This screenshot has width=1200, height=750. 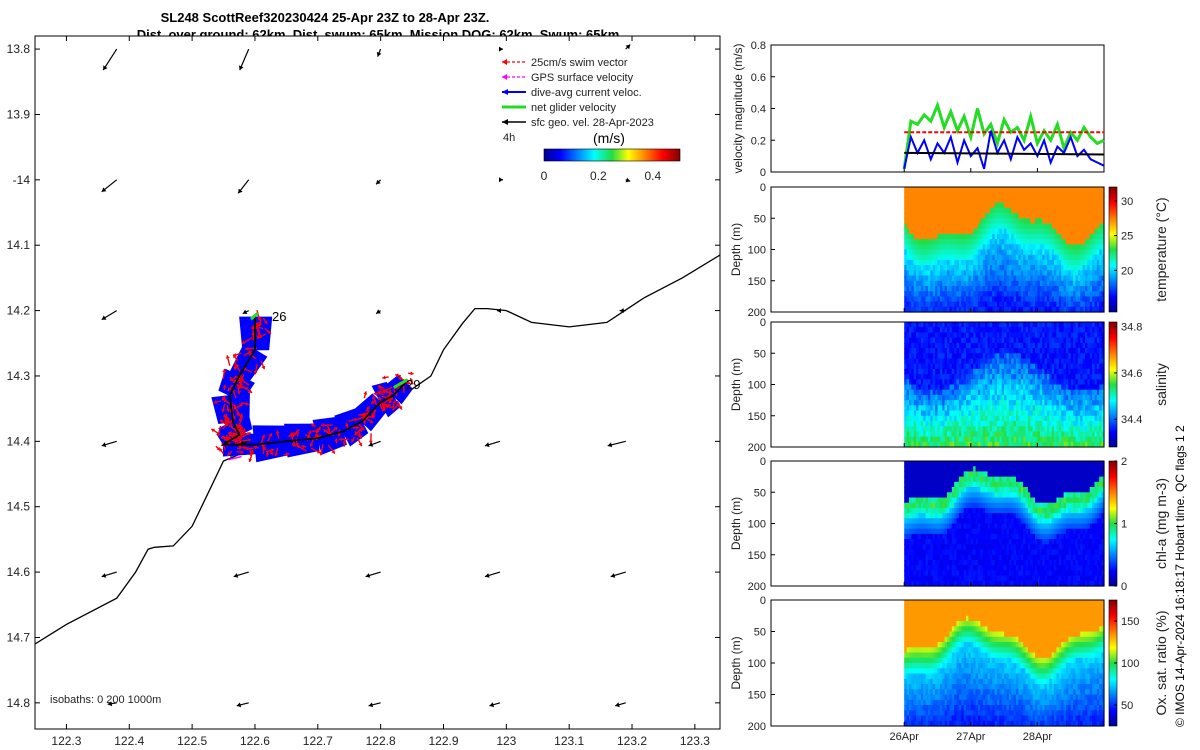 What do you see at coordinates (1127, 237) in the screenshot?
I see `heatmap-colorbar-tick-label: 25` at bounding box center [1127, 237].